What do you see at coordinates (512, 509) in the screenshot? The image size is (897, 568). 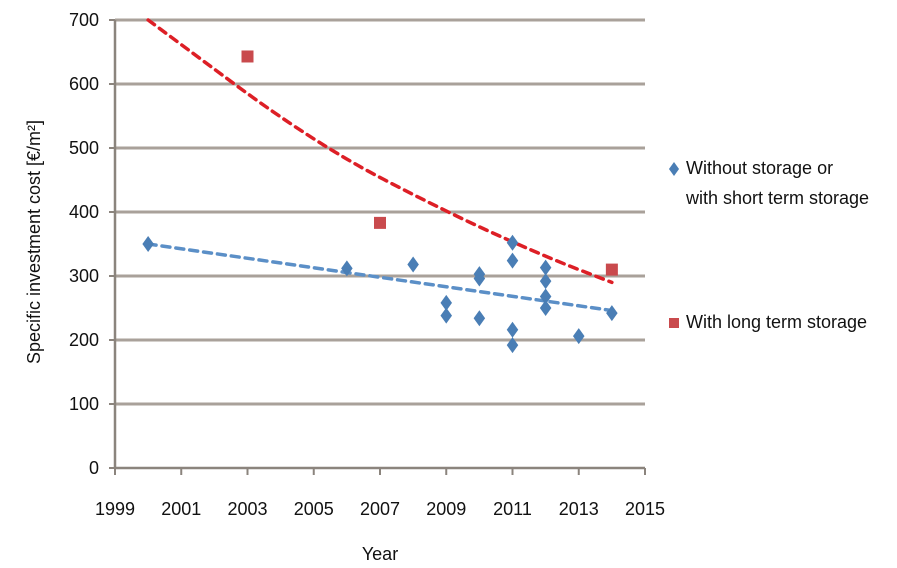 I see `x-tick-label-2011: 2011` at bounding box center [512, 509].